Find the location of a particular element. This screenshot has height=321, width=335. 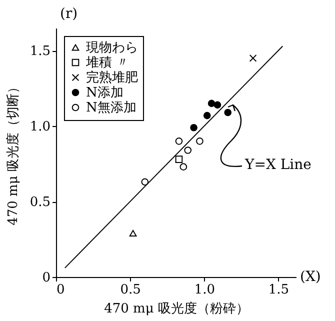

legend-label: 堆積 〃 is located at coordinates (107, 63).